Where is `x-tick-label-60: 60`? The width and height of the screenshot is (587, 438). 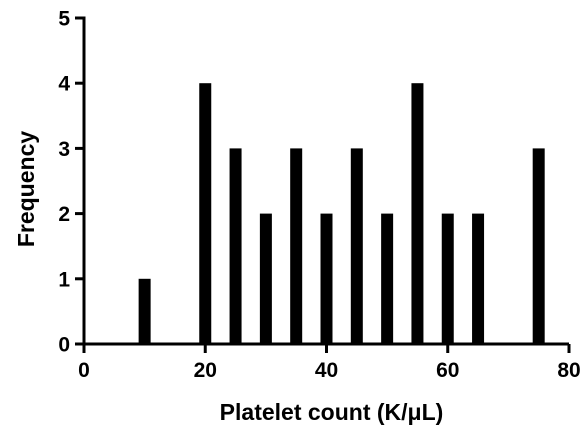
x-tick-label-60: 60 is located at coordinates (447, 370).